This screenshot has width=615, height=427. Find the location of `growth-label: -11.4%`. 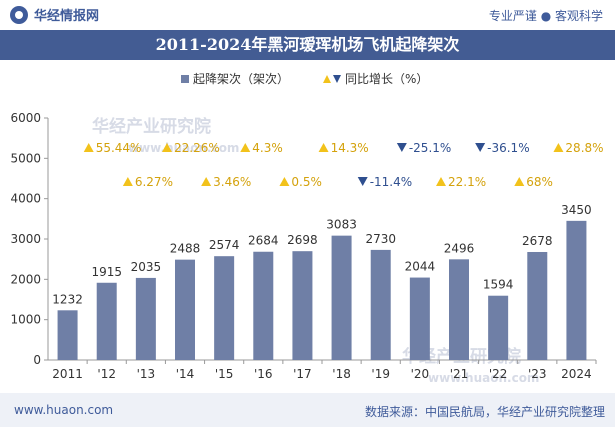

growth-label: -11.4% is located at coordinates (391, 182).